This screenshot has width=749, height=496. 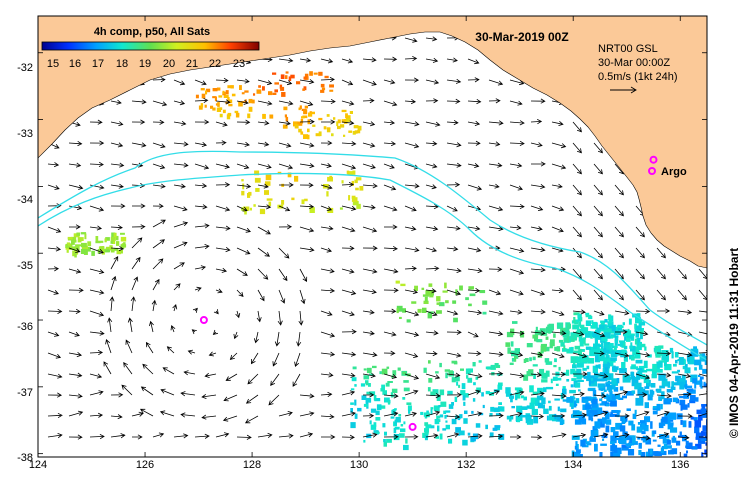 What do you see at coordinates (359, 465) in the screenshot?
I see `x-axis: 124 126 128 130 132 134 136` at bounding box center [359, 465].